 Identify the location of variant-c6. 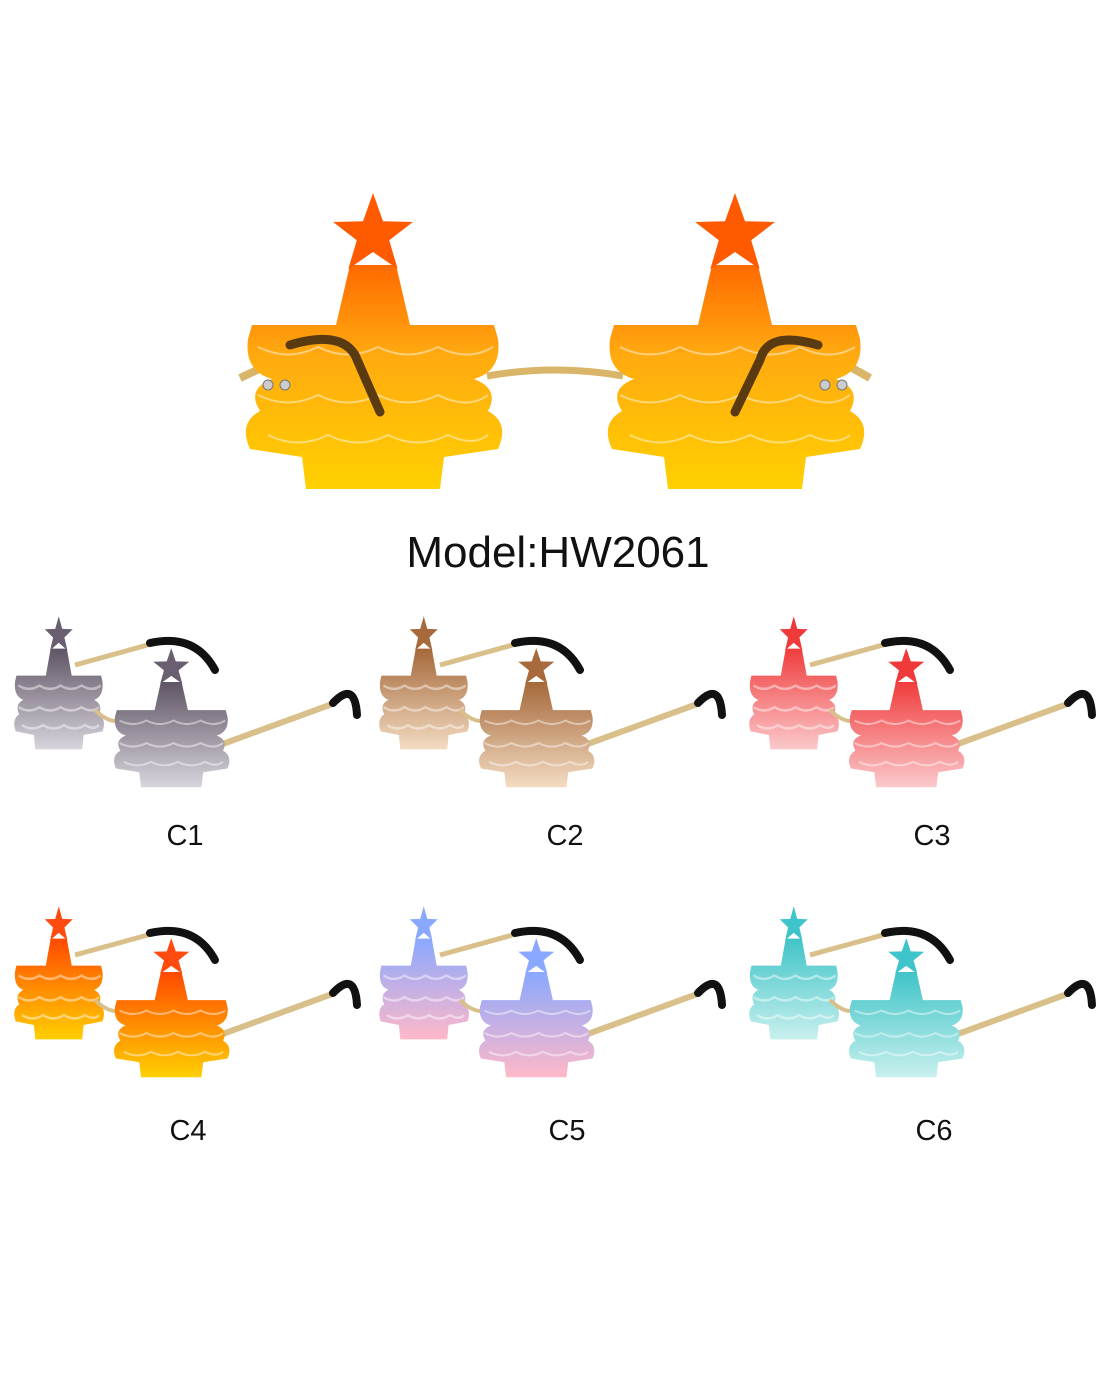
(922, 992).